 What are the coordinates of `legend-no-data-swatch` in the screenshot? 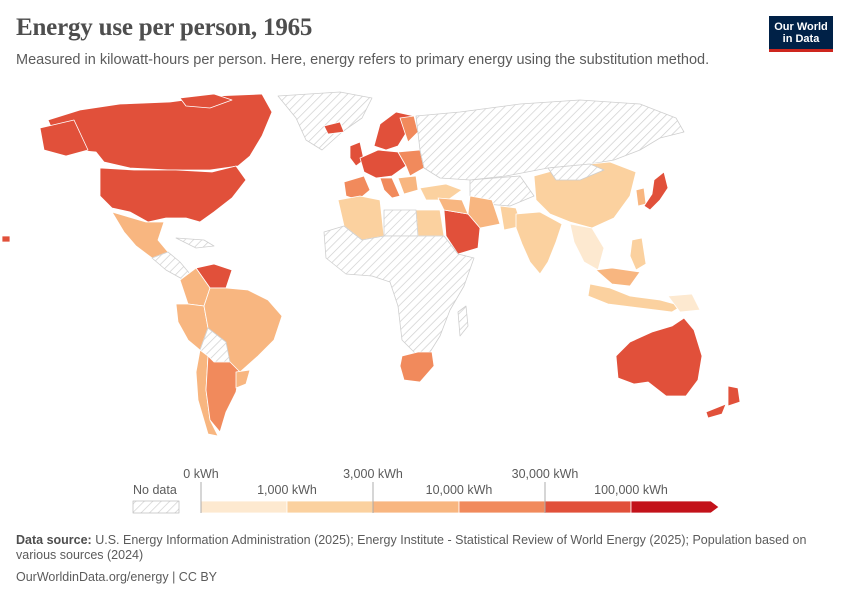 It's located at (156, 507).